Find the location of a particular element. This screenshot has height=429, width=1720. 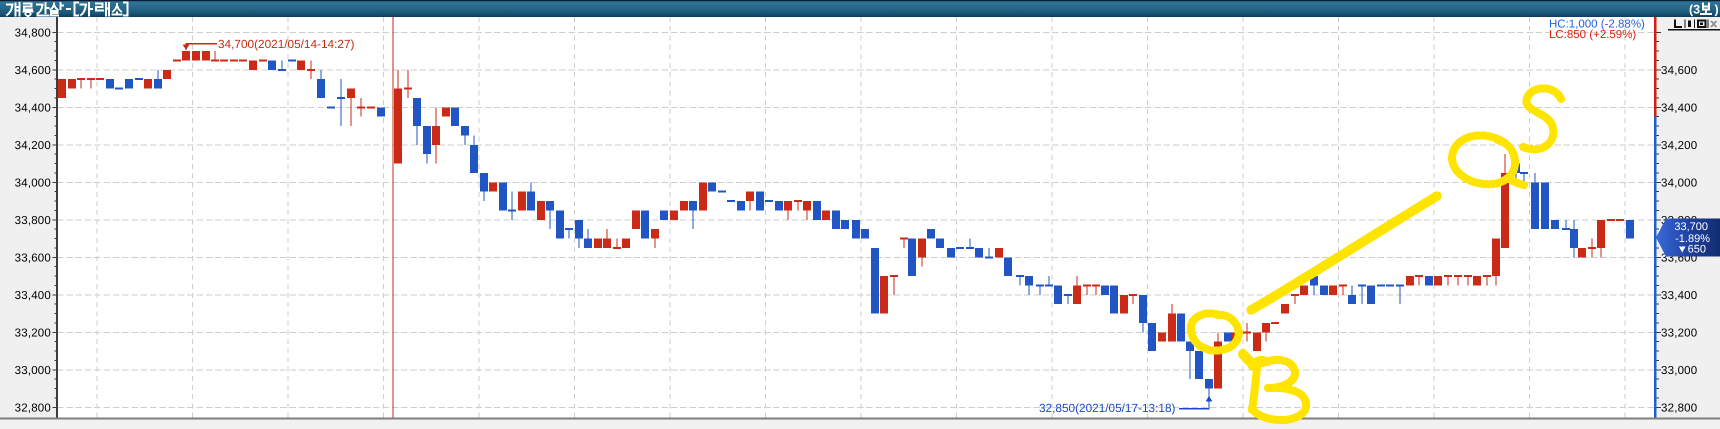

svg-text: 33,600 is located at coordinates (33, 258).